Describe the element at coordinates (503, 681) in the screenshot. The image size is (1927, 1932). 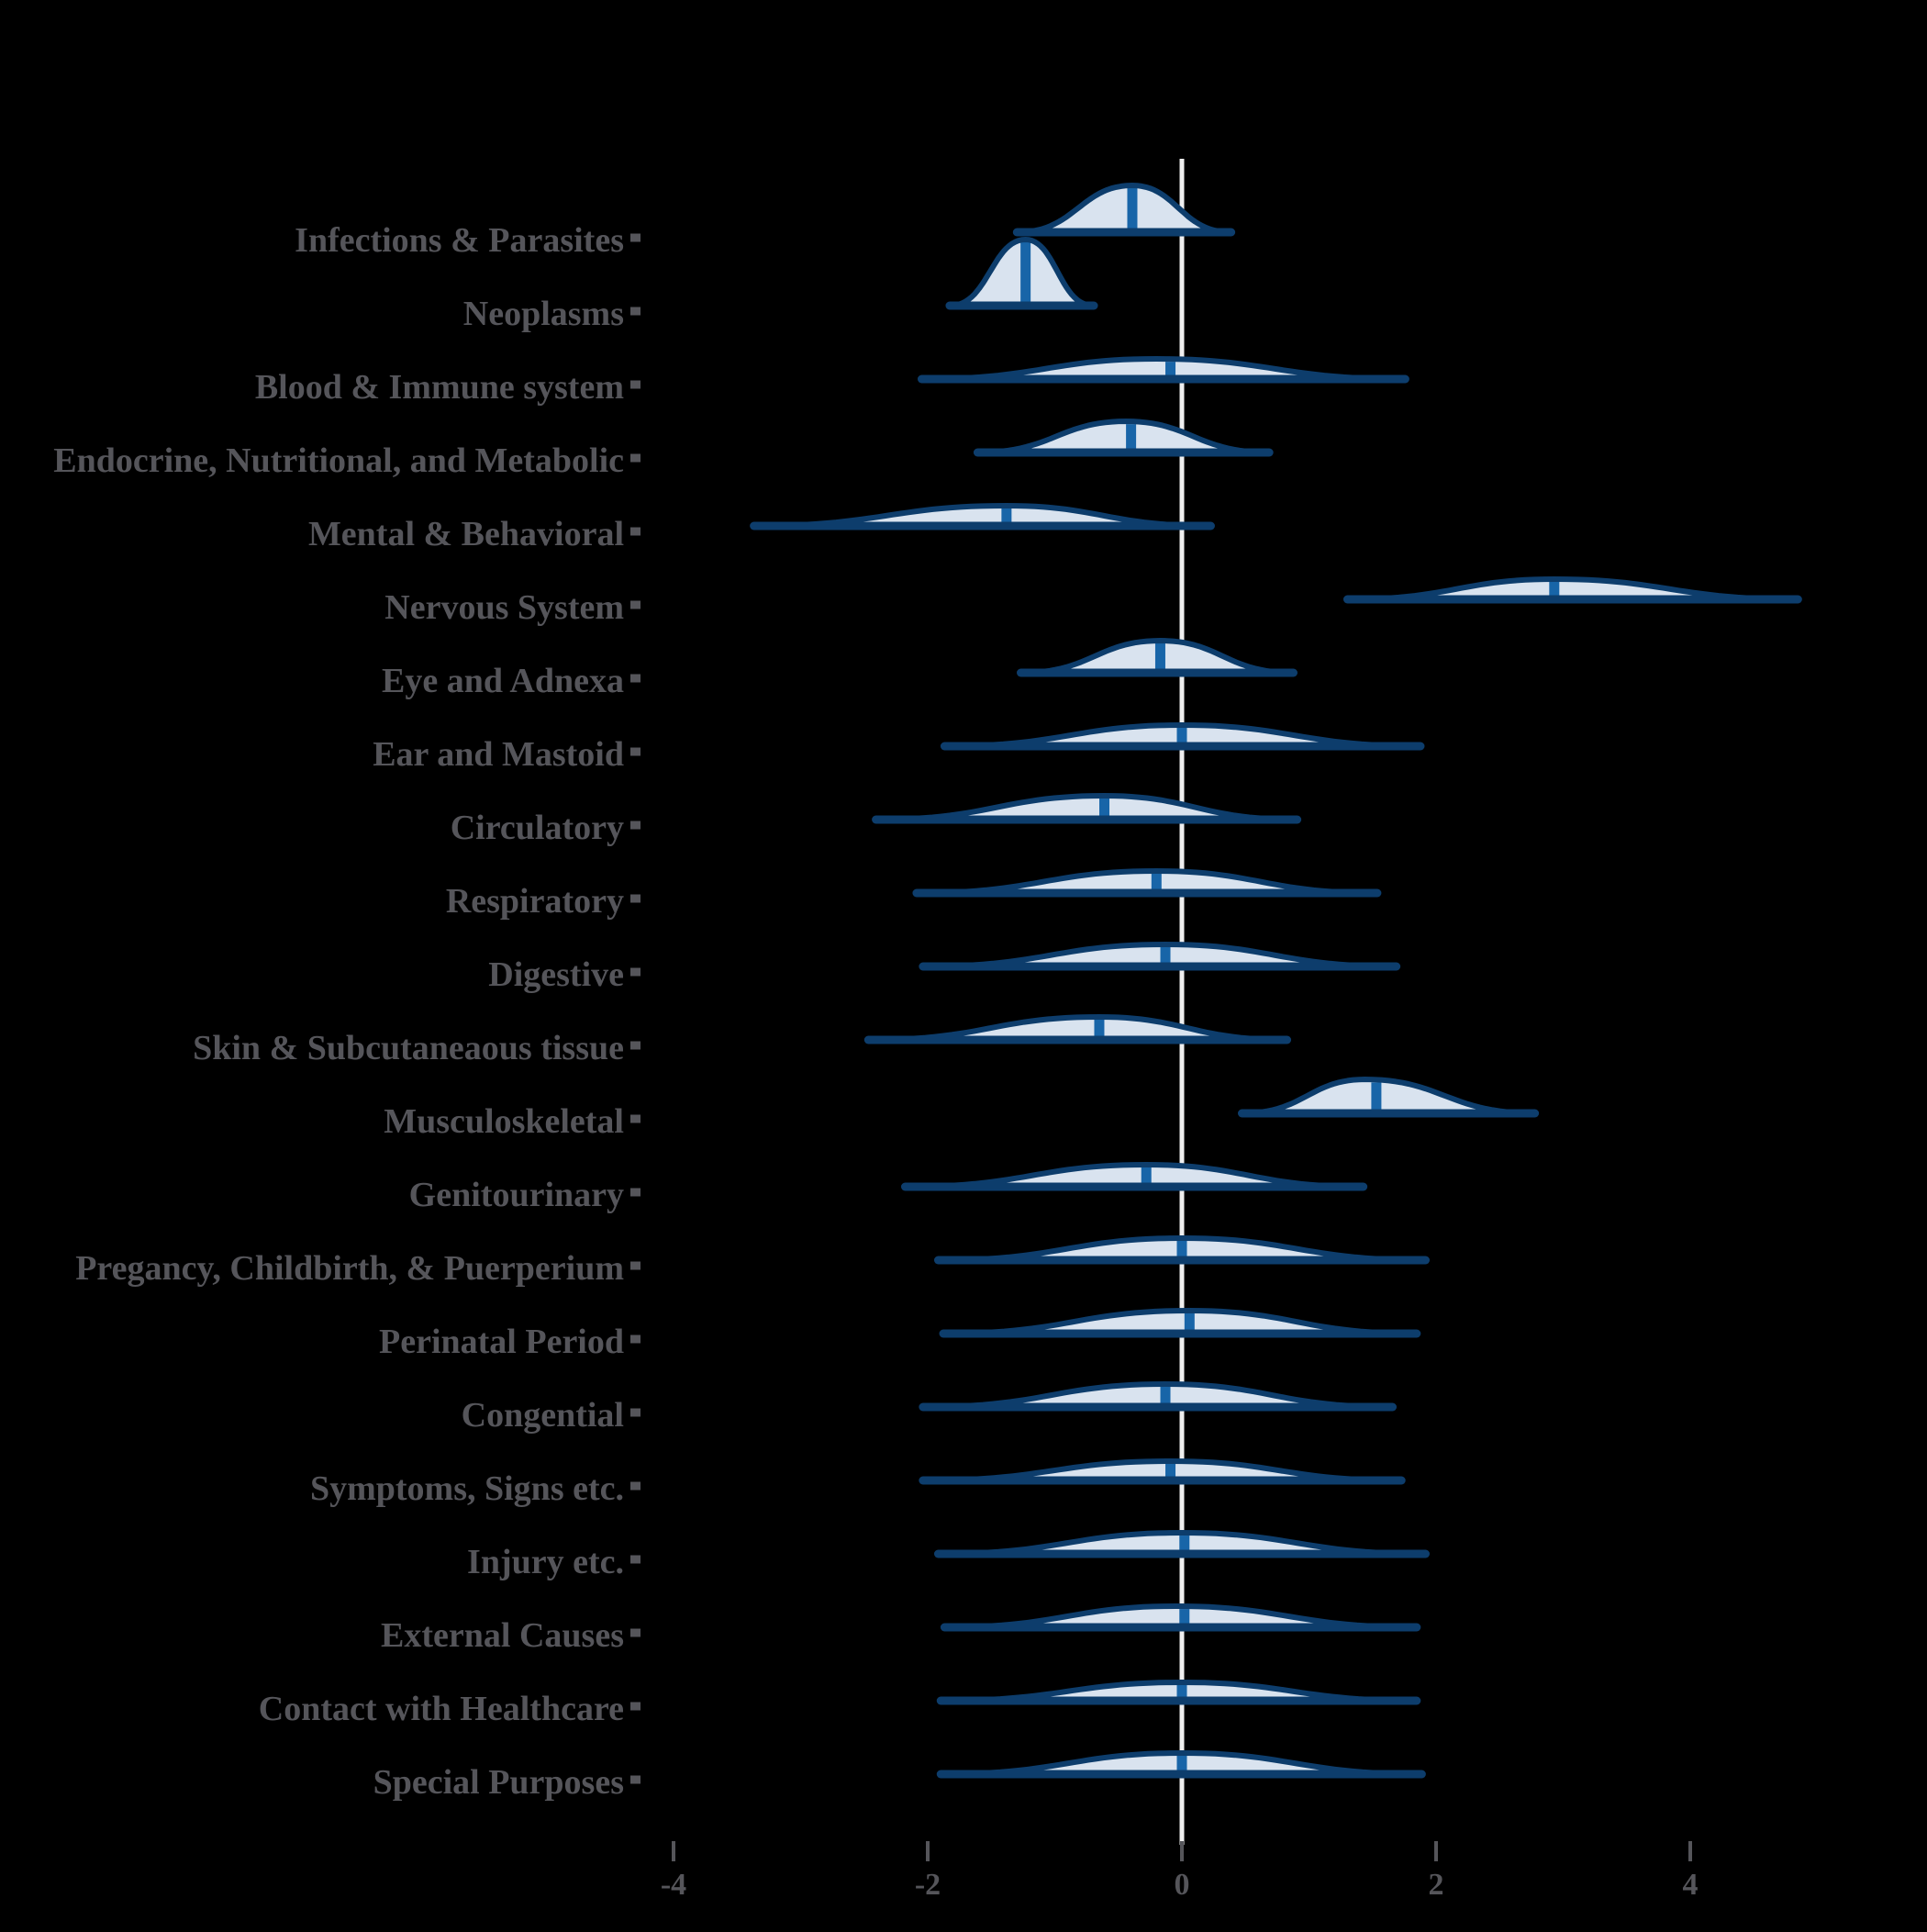
I see `category-label: Eye and Adnexa` at that location.